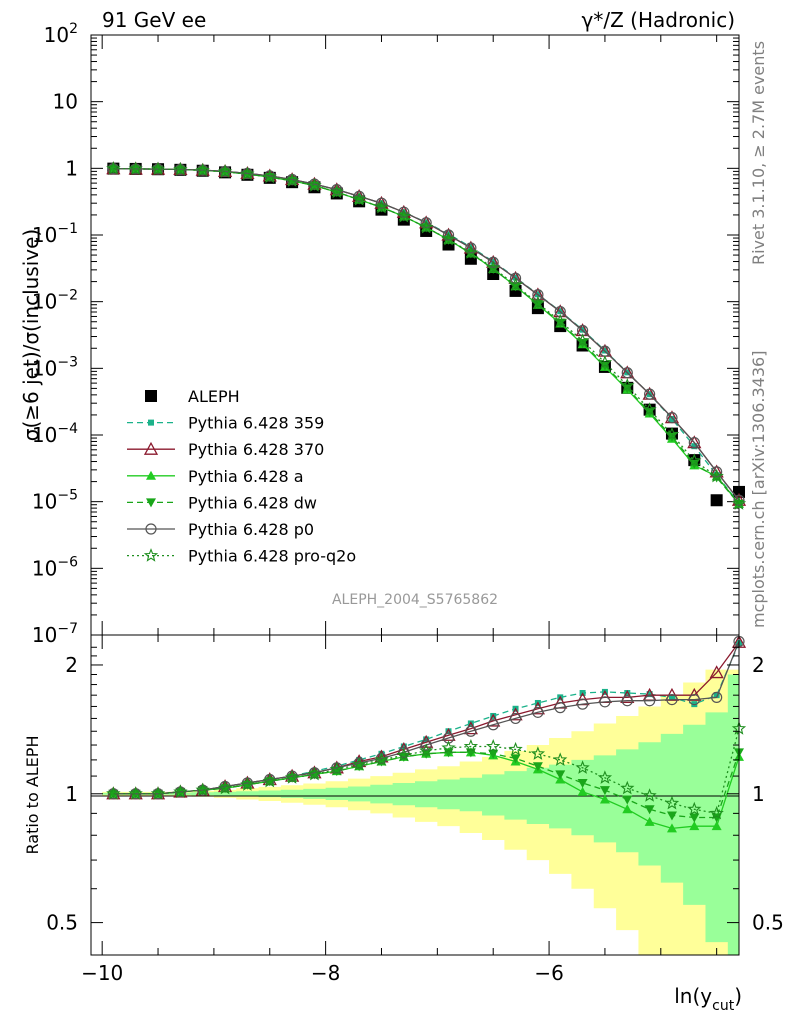  Describe the element at coordinates (55, 434) in the screenshot. I see `y-tick-label: 10⁻⁴` at that location.